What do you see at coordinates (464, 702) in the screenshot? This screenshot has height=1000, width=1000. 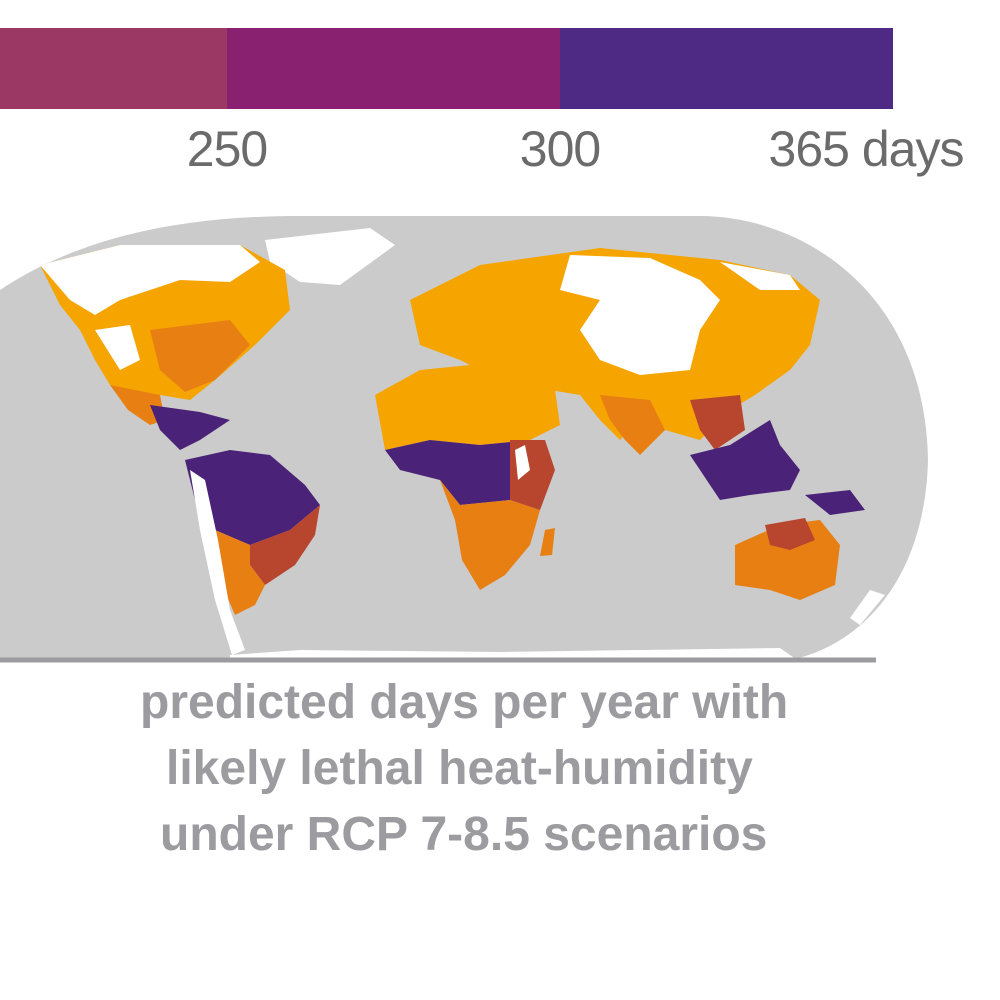 I see `caption-line-1: predicted days per year with` at bounding box center [464, 702].